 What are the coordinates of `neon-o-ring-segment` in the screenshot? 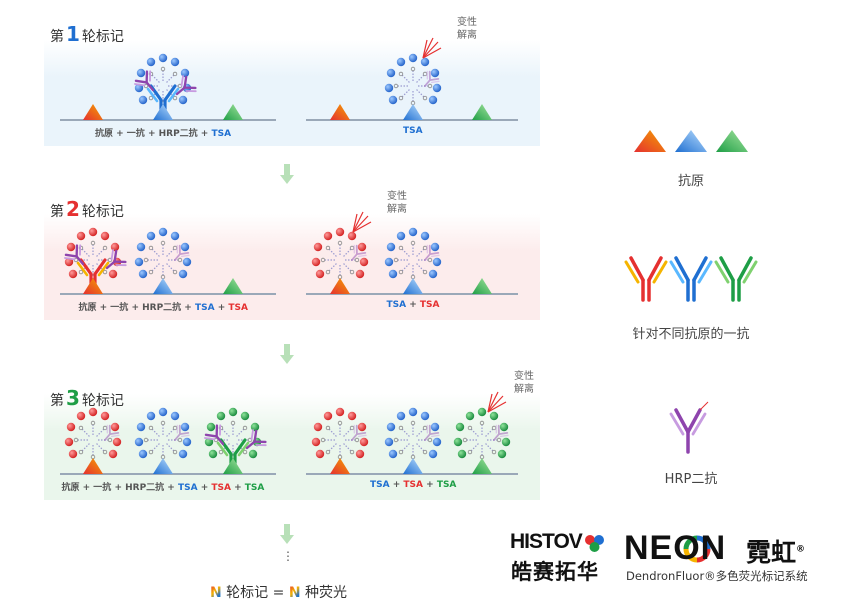 It's located at (703, 555).